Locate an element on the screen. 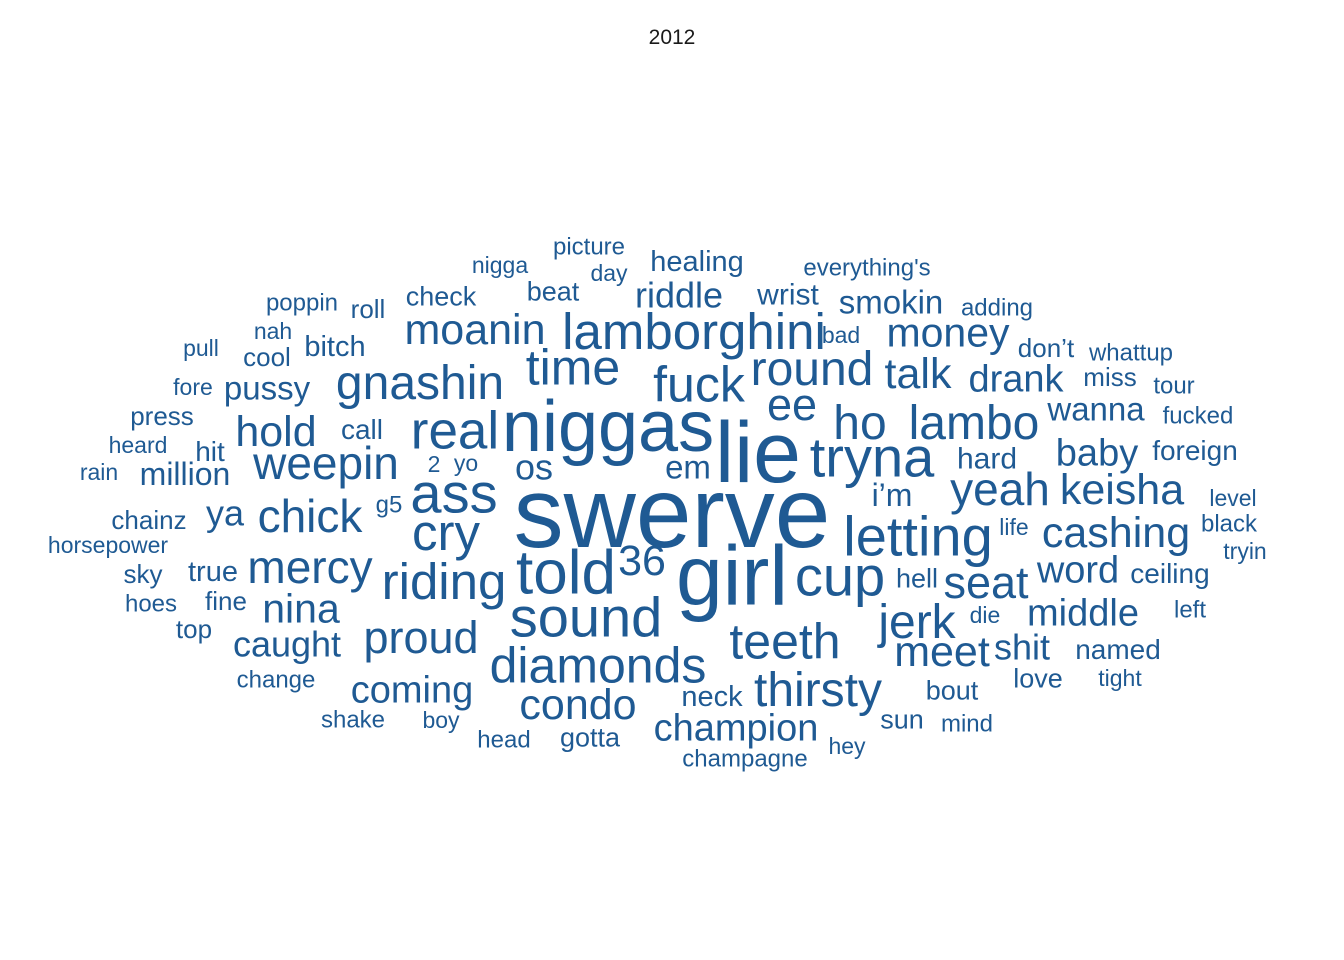 The width and height of the screenshot is (1344, 960). cloud-word: nah is located at coordinates (273, 331).